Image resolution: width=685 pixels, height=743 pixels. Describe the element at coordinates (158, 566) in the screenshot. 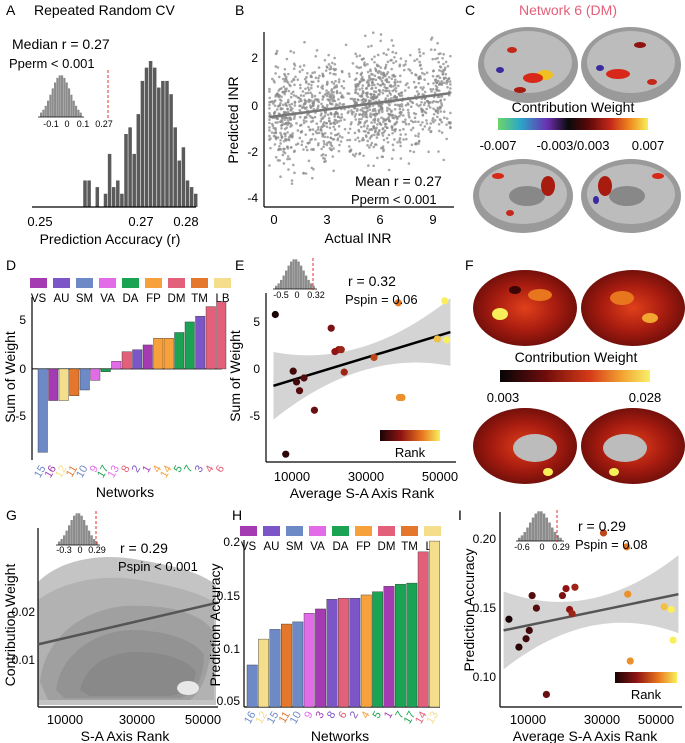

I see `pspin-label: Pspin < 0.001` at that location.